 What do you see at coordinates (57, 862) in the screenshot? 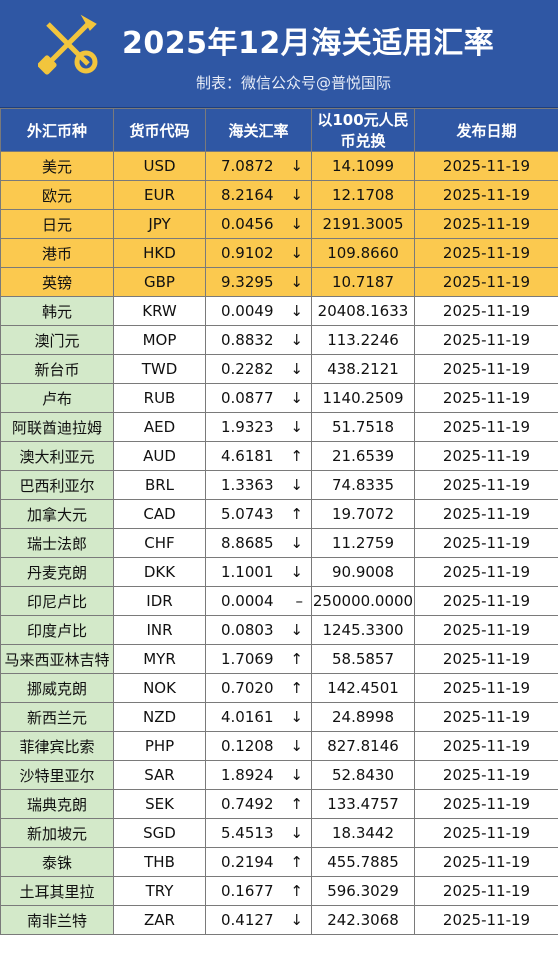
I see `currency-name-cell: 泰铢` at bounding box center [57, 862].